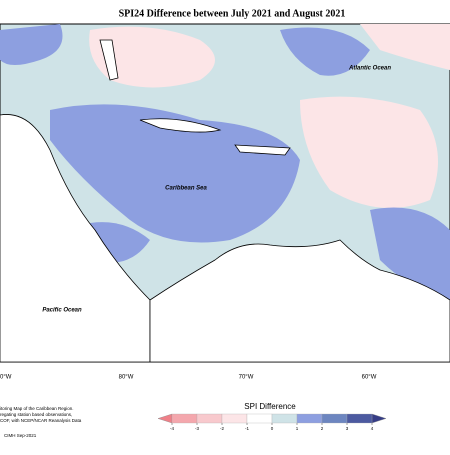 This screenshot has height=455, width=450. What do you see at coordinates (186, 189) in the screenshot?
I see `ocean-label: Caribbean Sea` at bounding box center [186, 189].